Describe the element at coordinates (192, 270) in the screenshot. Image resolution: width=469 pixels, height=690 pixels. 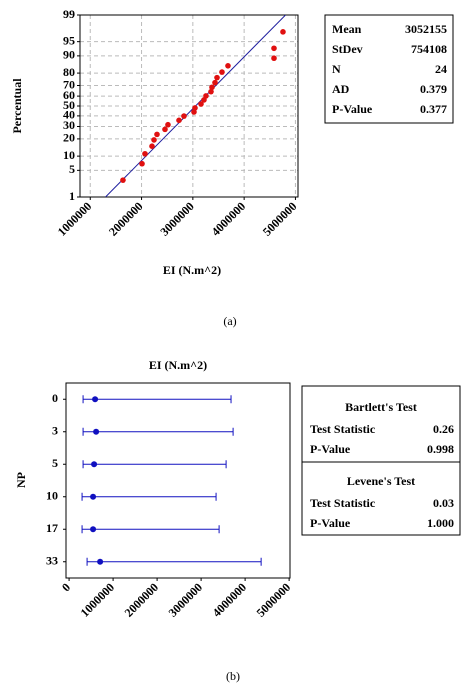
I see `x-axis-label: EI (N.m^2)` at that location.